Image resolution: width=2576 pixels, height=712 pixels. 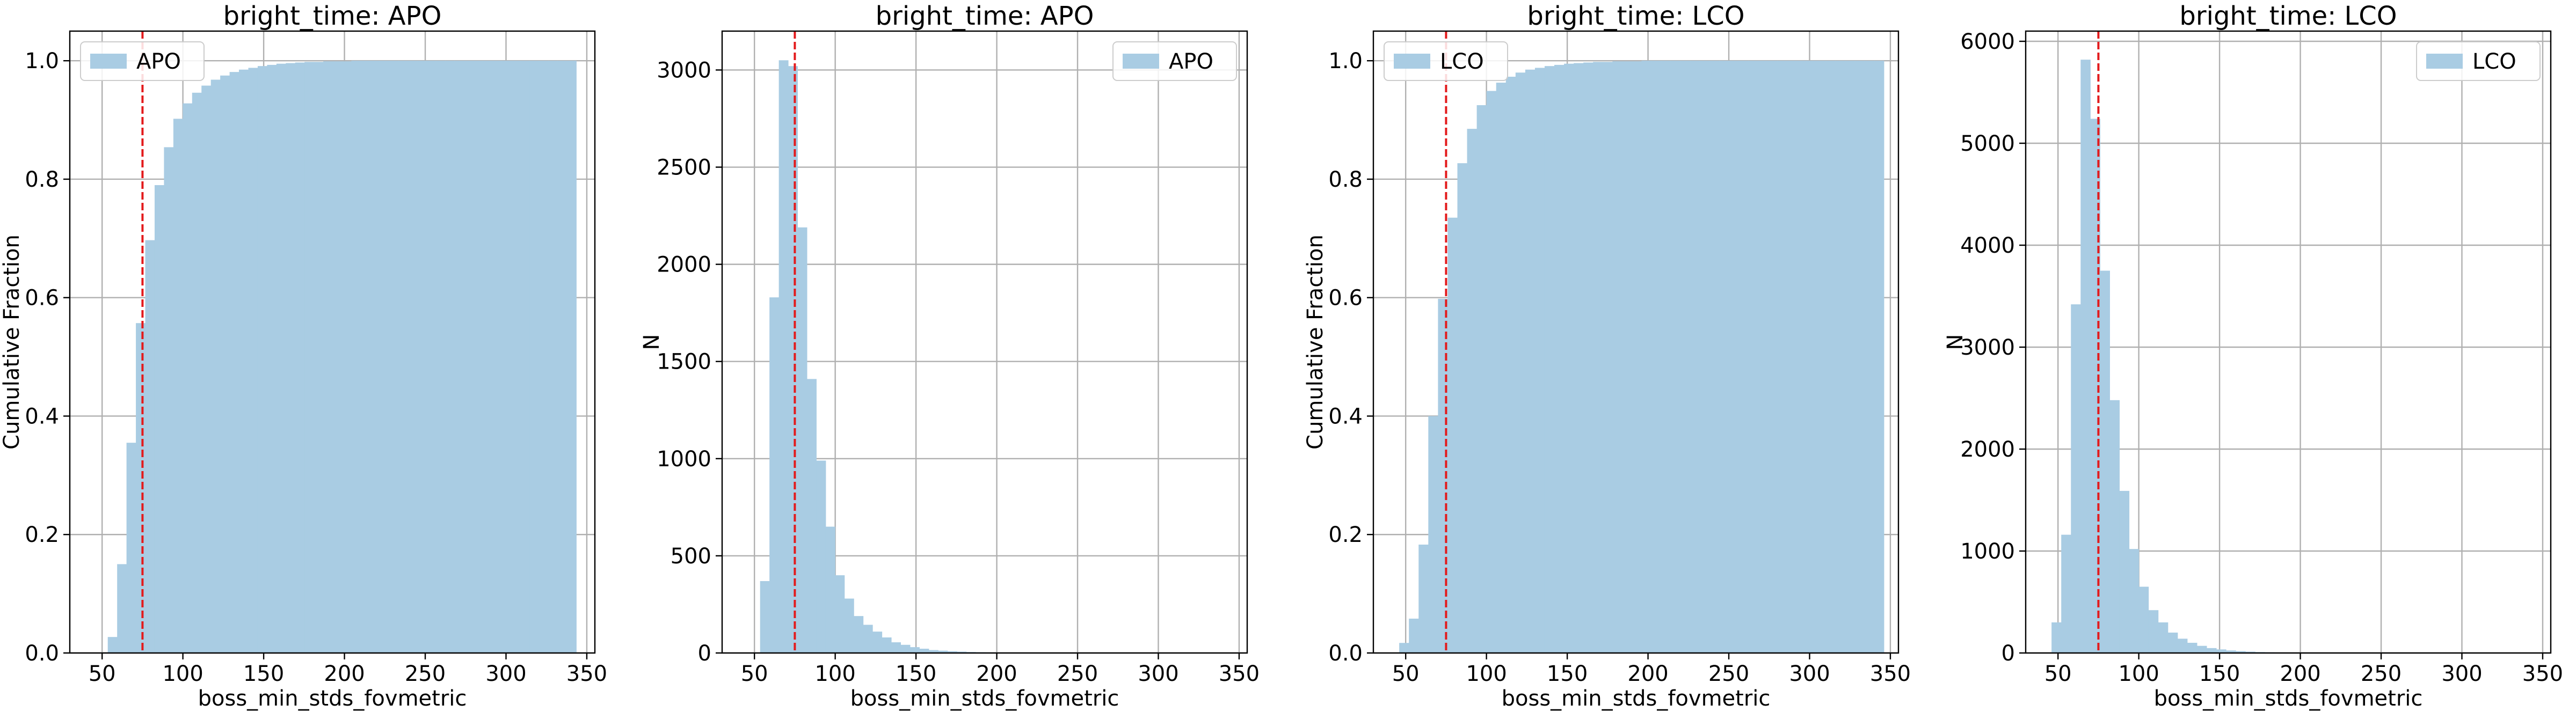 I want to click on y-tick-label: 500, so click(x=691, y=556).